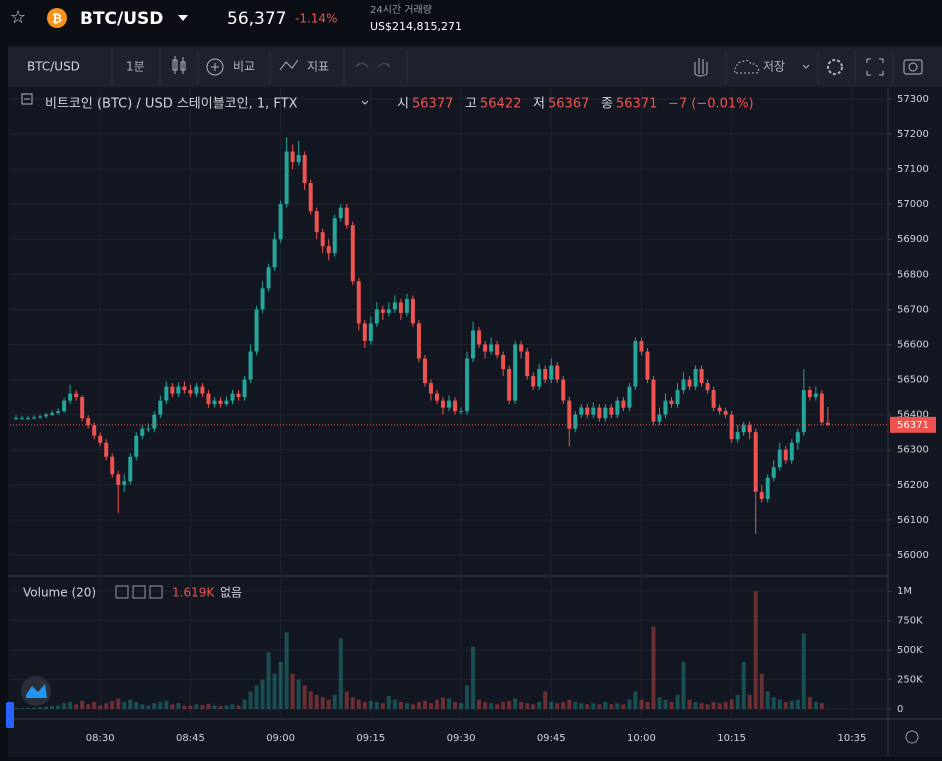  Describe the element at coordinates (913, 204) in the screenshot. I see `y-tick-label: 57000` at that location.